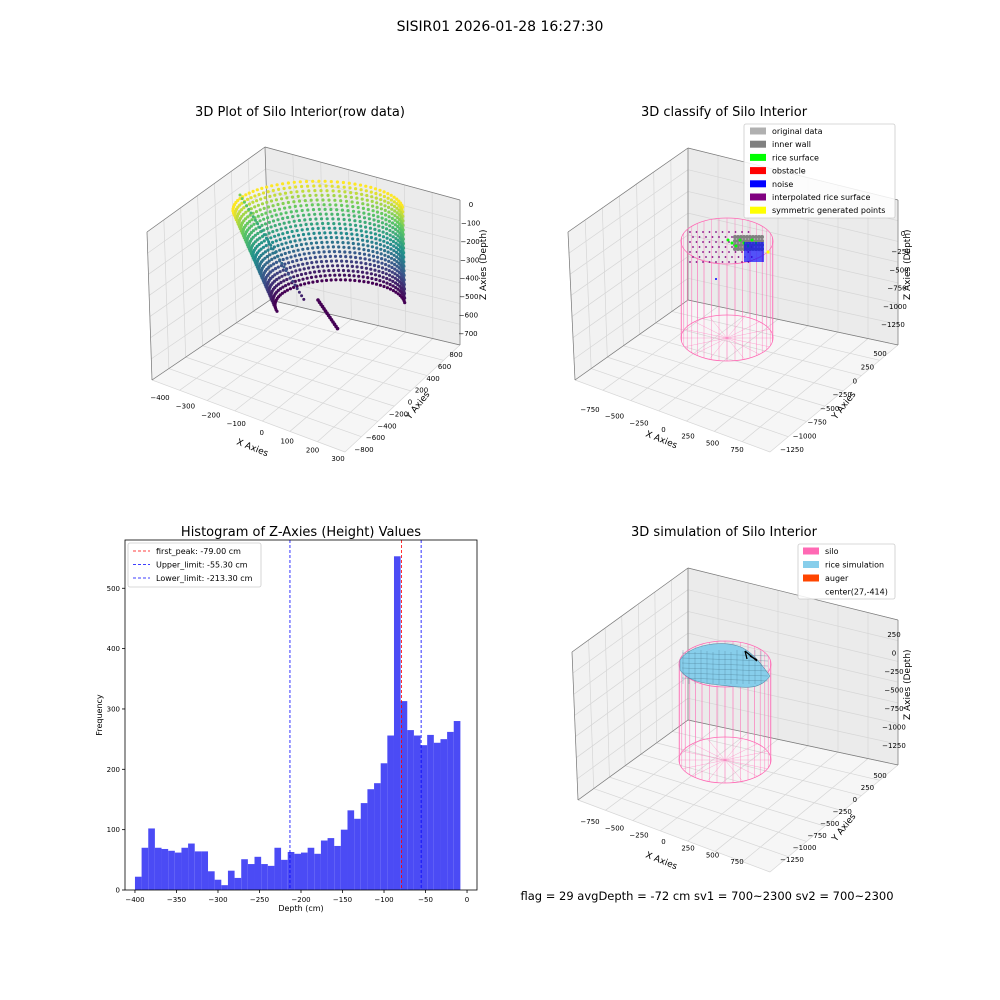 The width and height of the screenshot is (1000, 1000). I want to click on raw-y-tick-label: −200, so click(398, 414).